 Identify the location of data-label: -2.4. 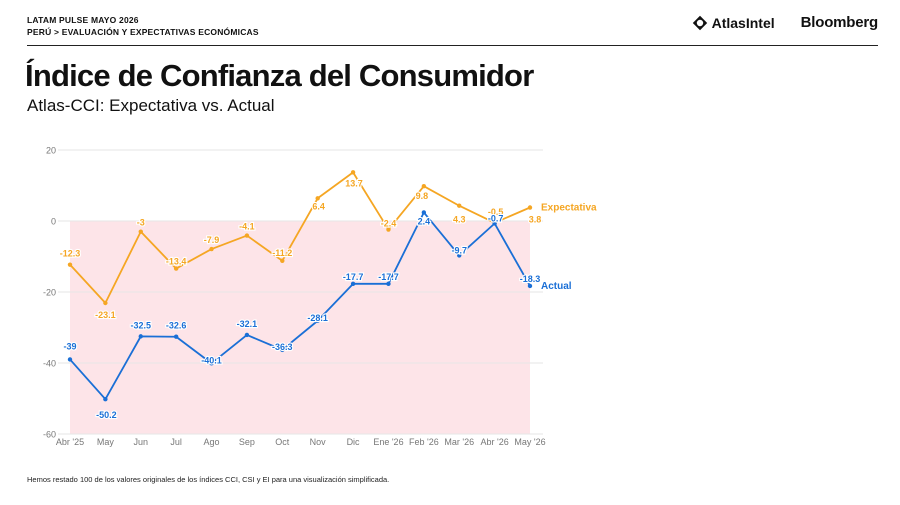
(389, 224).